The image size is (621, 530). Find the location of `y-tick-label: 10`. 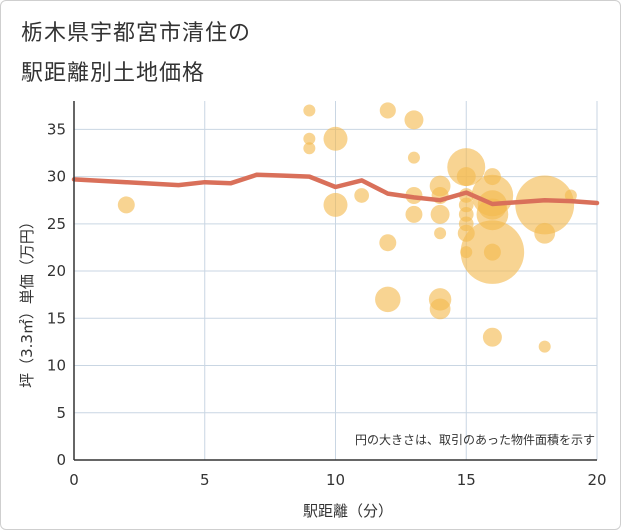

y-tick-label: 10 is located at coordinates (56, 366).